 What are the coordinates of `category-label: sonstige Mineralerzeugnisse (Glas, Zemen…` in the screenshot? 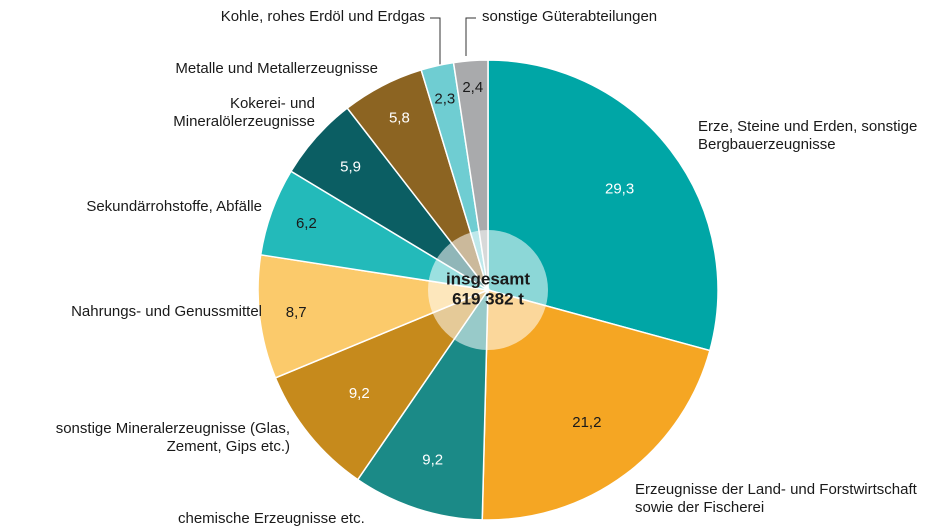 It's located at (172, 437).